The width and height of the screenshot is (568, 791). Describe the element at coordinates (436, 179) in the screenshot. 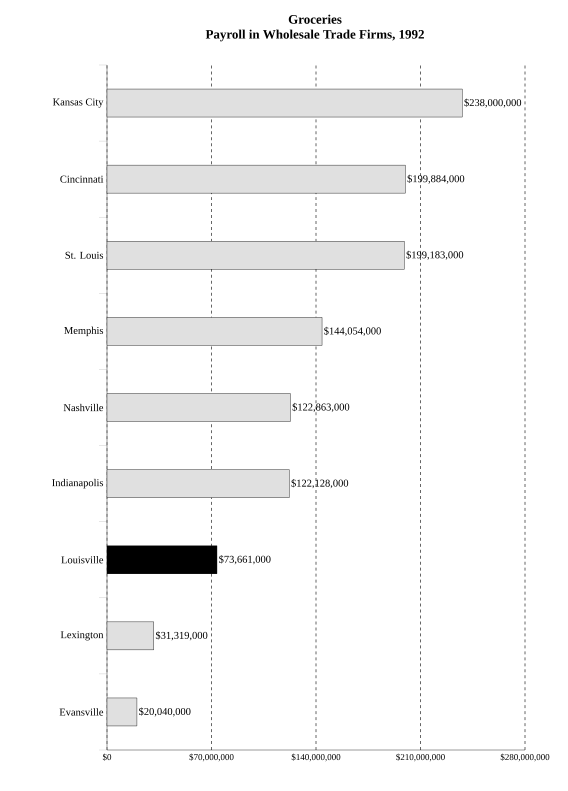

I see `data-label: $199,884,000` at that location.